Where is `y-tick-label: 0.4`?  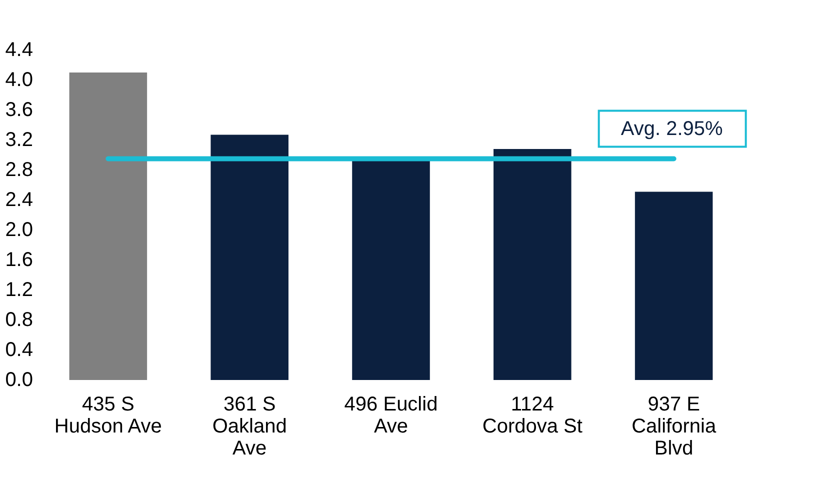 y-tick-label: 0.4 is located at coordinates (19, 350).